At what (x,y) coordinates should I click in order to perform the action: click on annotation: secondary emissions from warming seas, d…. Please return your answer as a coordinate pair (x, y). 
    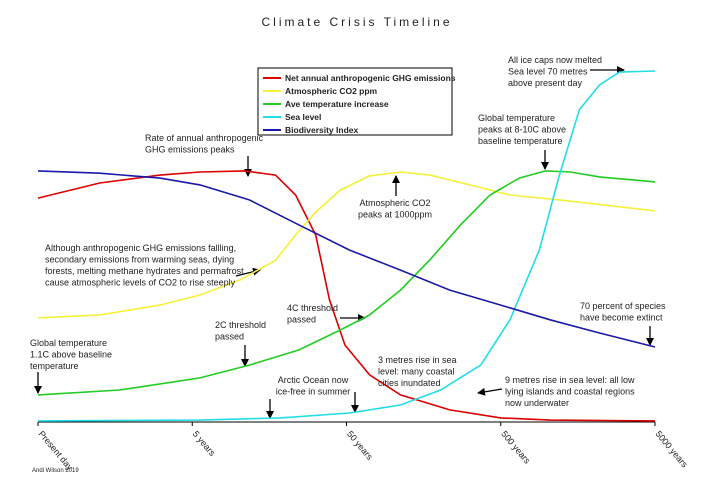
    Looking at the image, I should click on (139, 260).